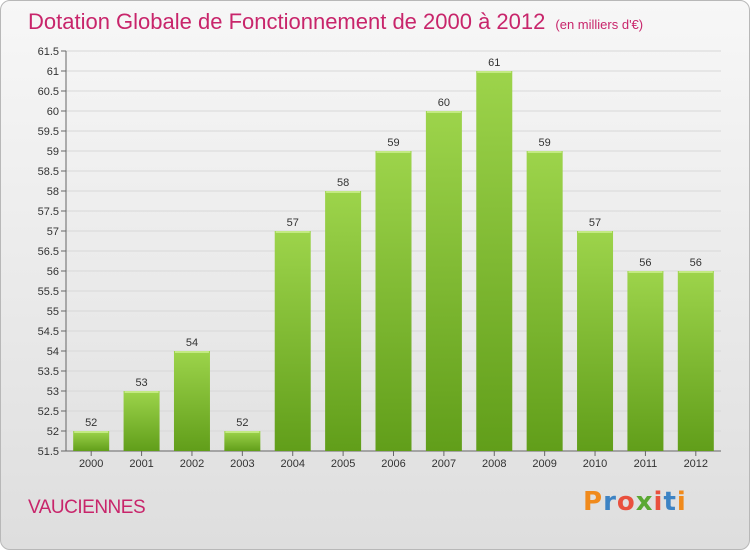  I want to click on y-tick-label: 58.5, so click(48, 172).